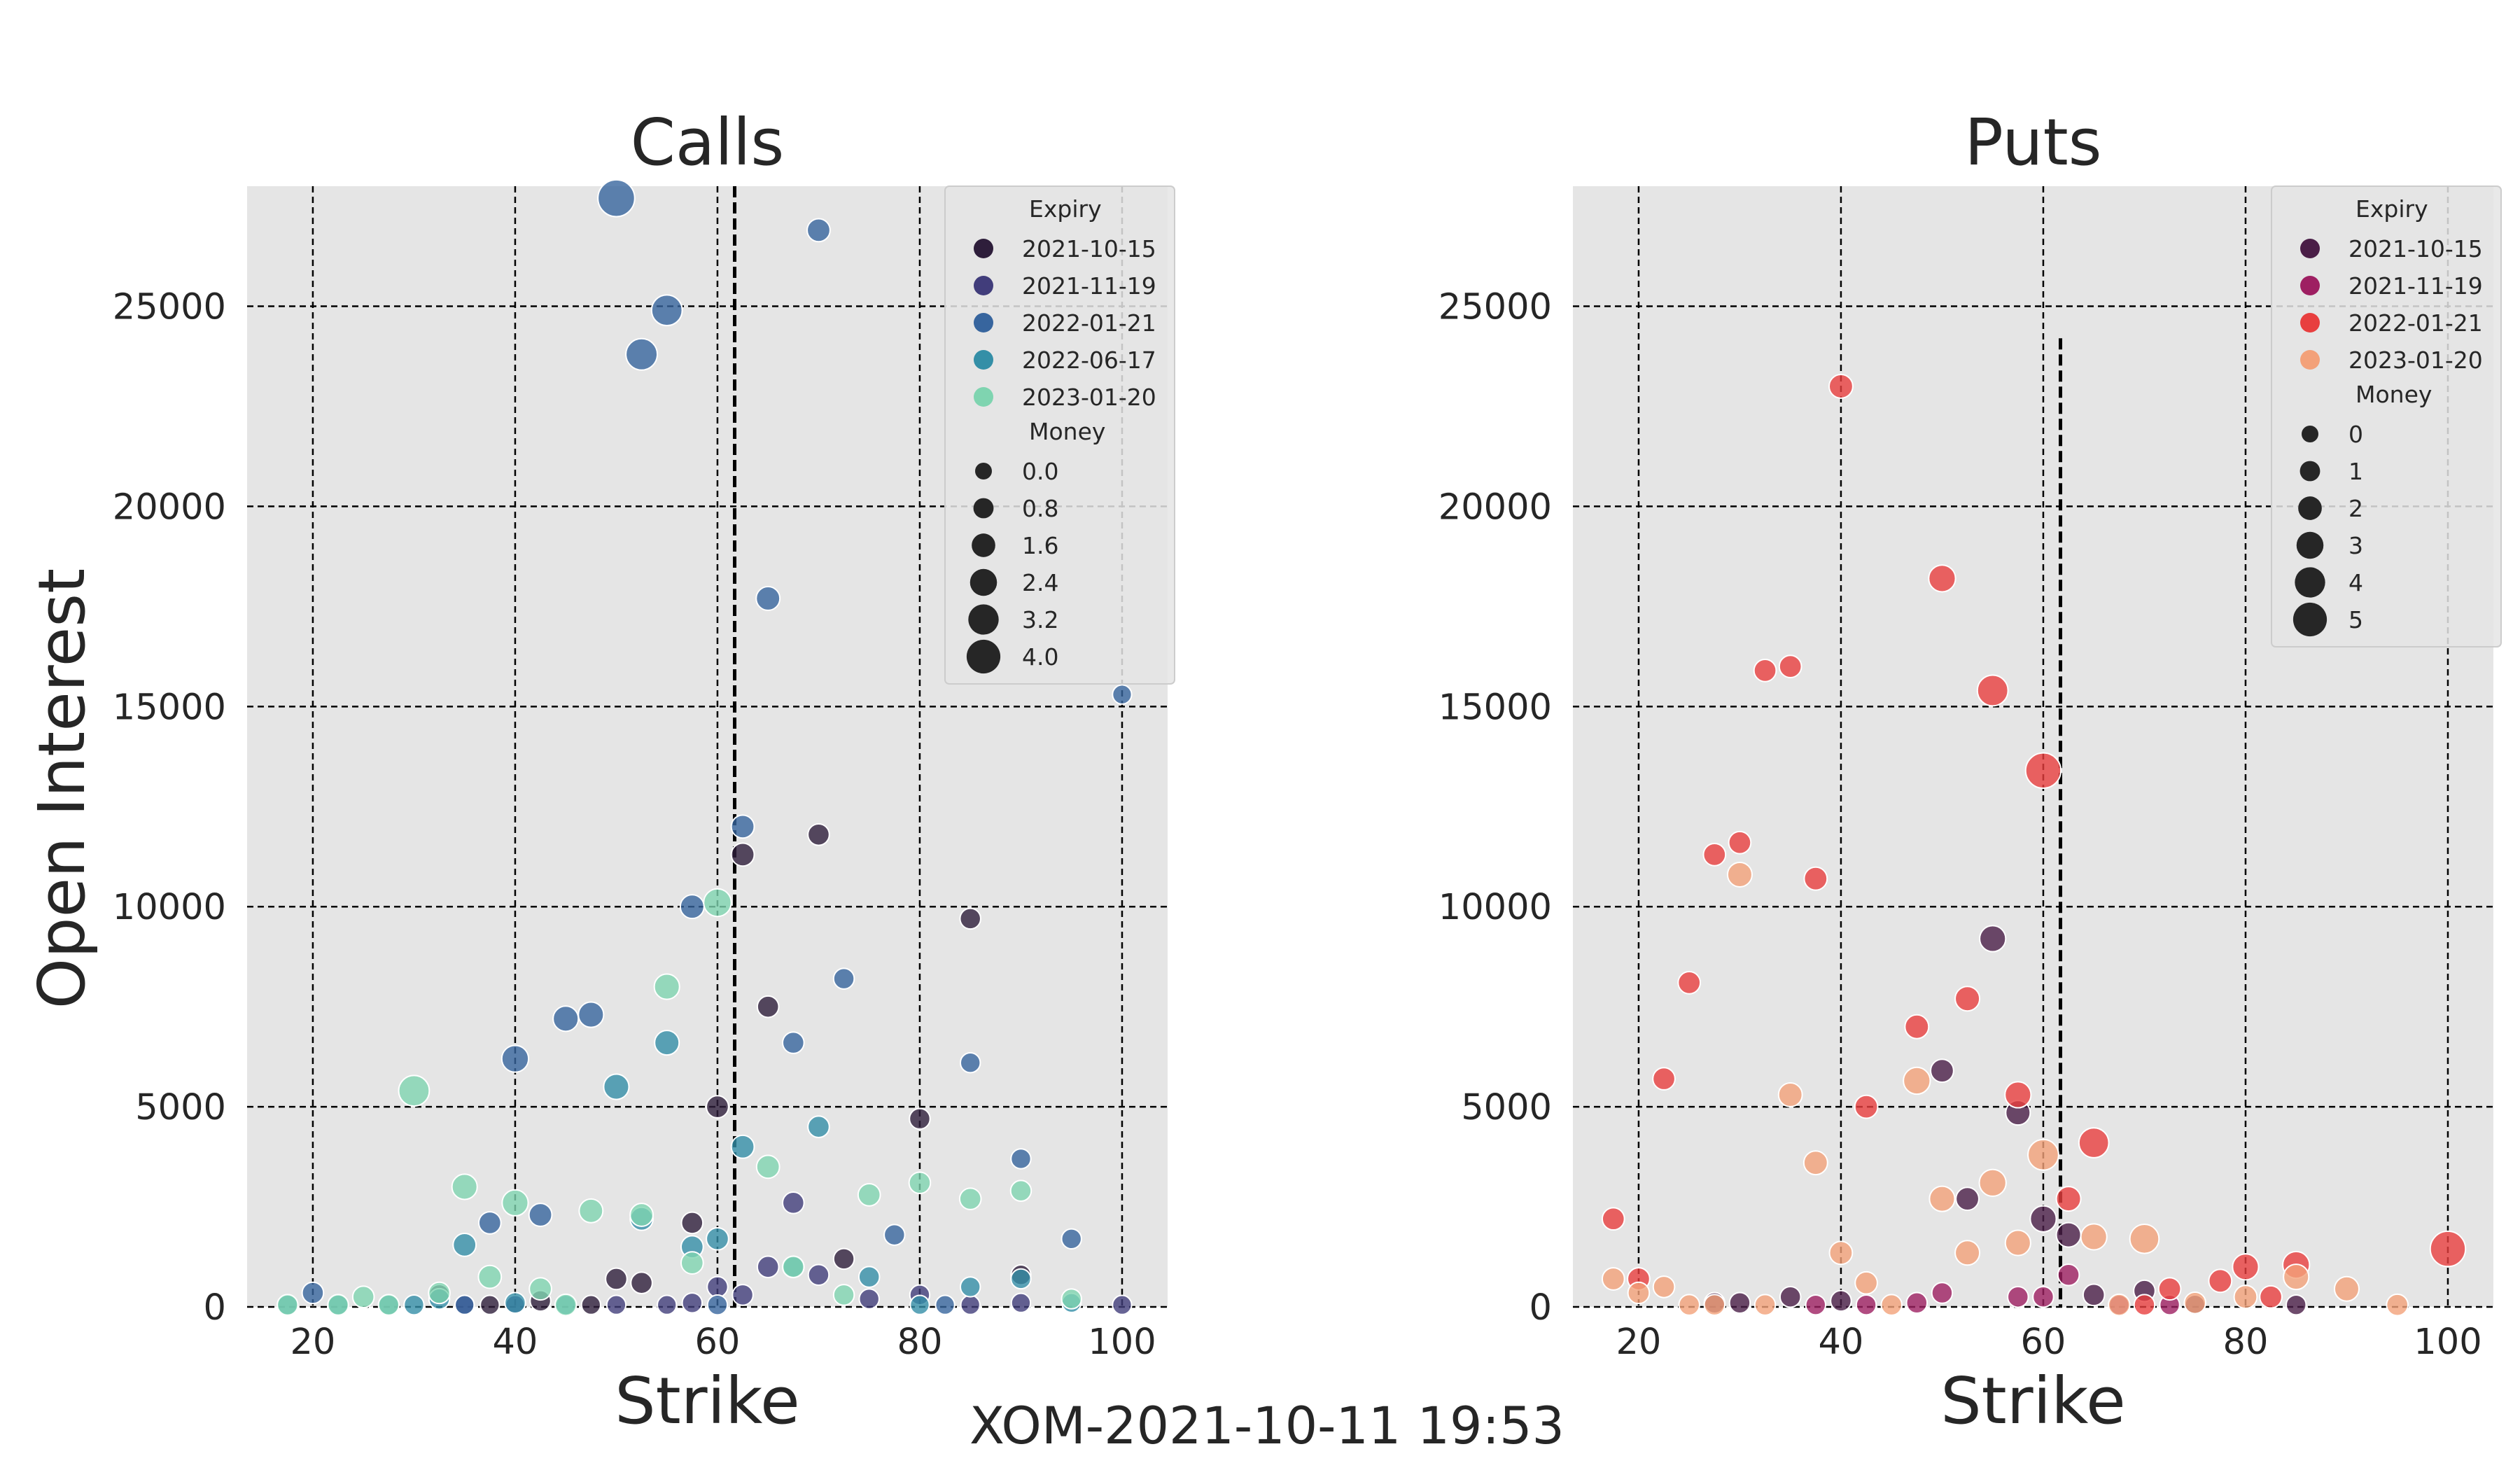 The width and height of the screenshot is (2520, 1470). Describe the element at coordinates (169, 907) in the screenshot. I see `y-tick-label: 10000` at that location.